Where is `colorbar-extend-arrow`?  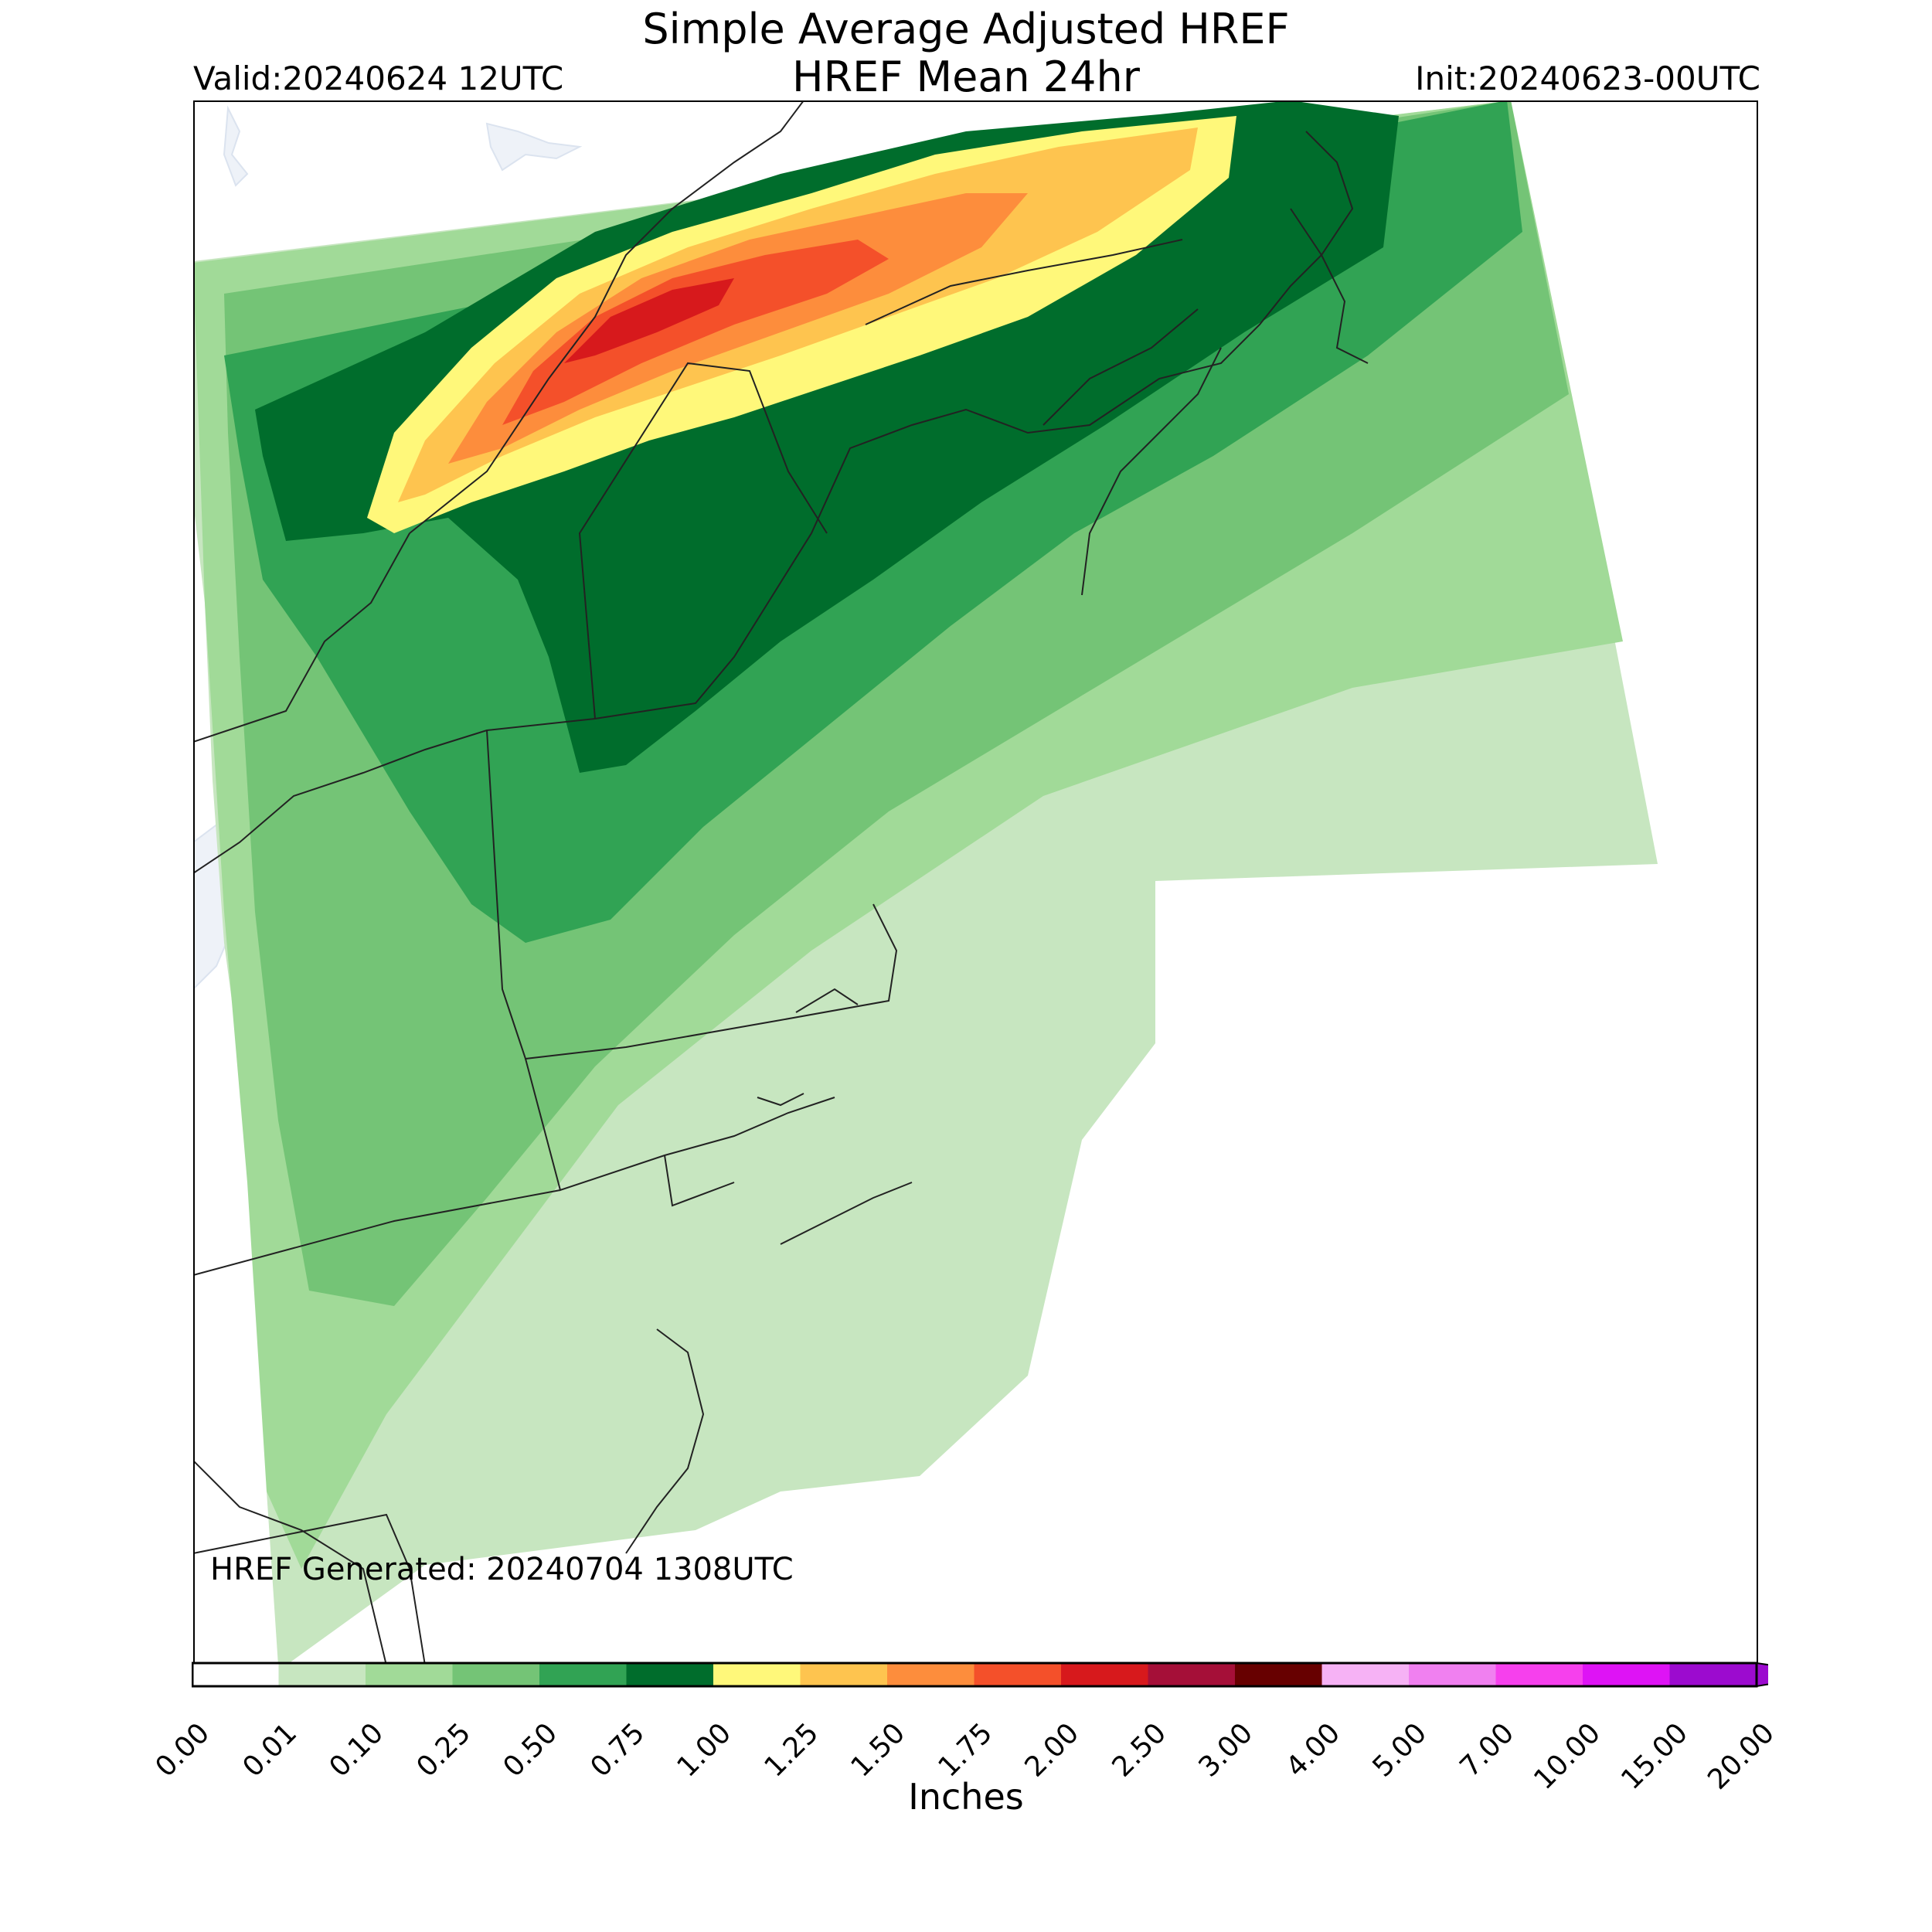
colorbar-extend-arrow is located at coordinates (1762, 1675).